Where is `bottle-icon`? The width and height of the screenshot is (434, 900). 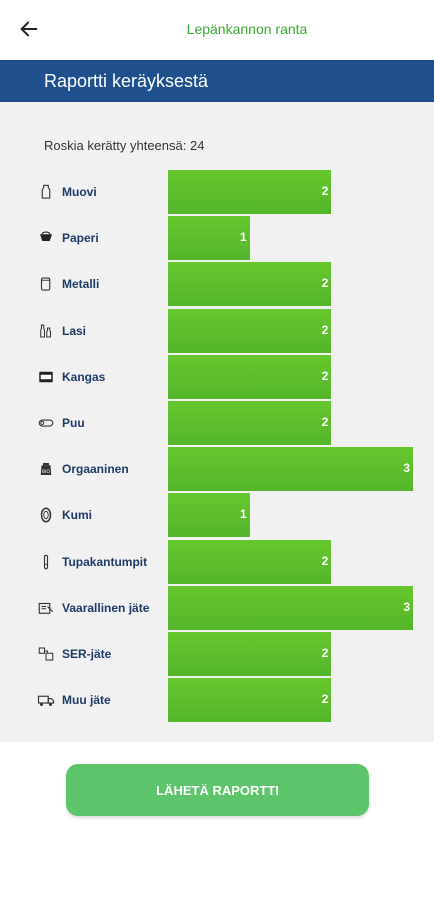 bottle-icon is located at coordinates (46, 192).